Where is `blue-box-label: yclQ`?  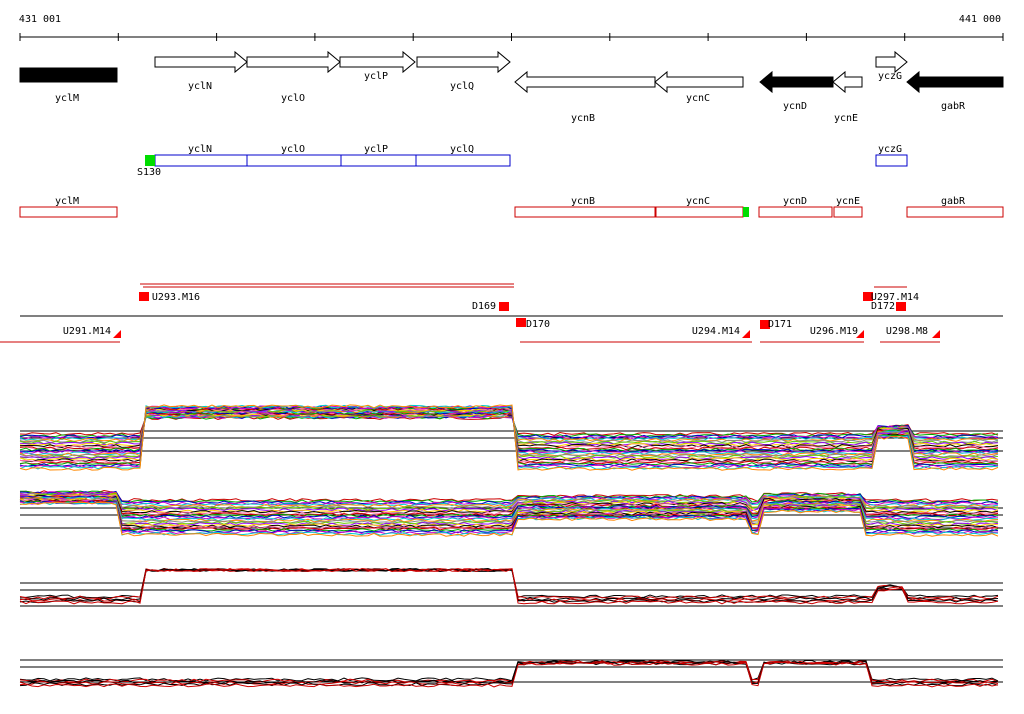 blue-box-label: yclQ is located at coordinates (462, 149).